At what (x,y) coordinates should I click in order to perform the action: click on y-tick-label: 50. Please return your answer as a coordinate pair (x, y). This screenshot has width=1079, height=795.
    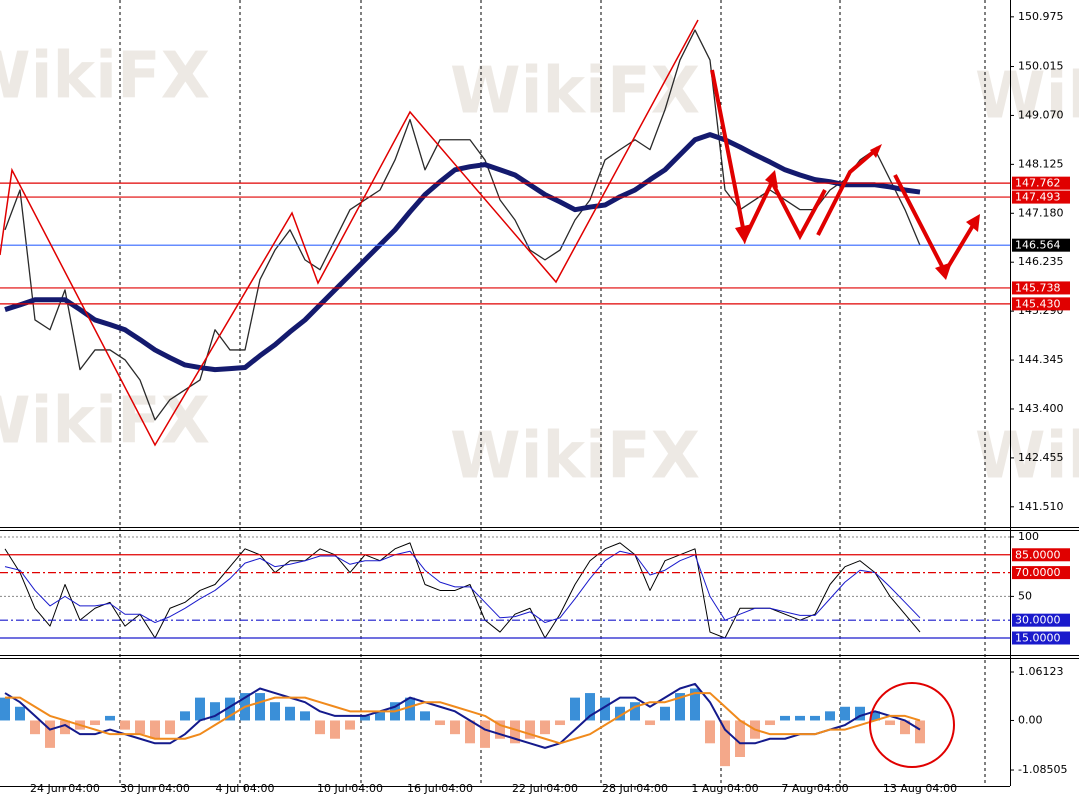
    Looking at the image, I should click on (1025, 595).